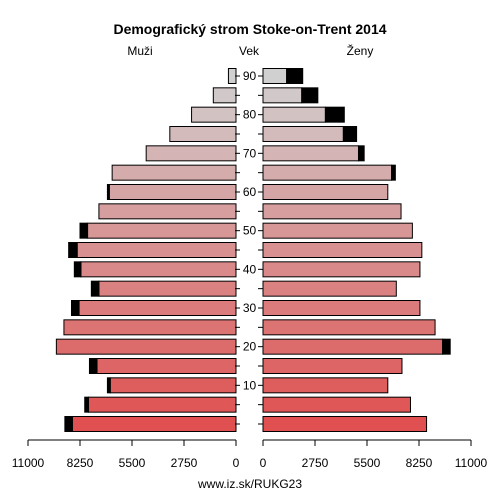  Describe the element at coordinates (249, 484) in the screenshot. I see `footer-source: www.iz.sk/RUKG23` at that location.